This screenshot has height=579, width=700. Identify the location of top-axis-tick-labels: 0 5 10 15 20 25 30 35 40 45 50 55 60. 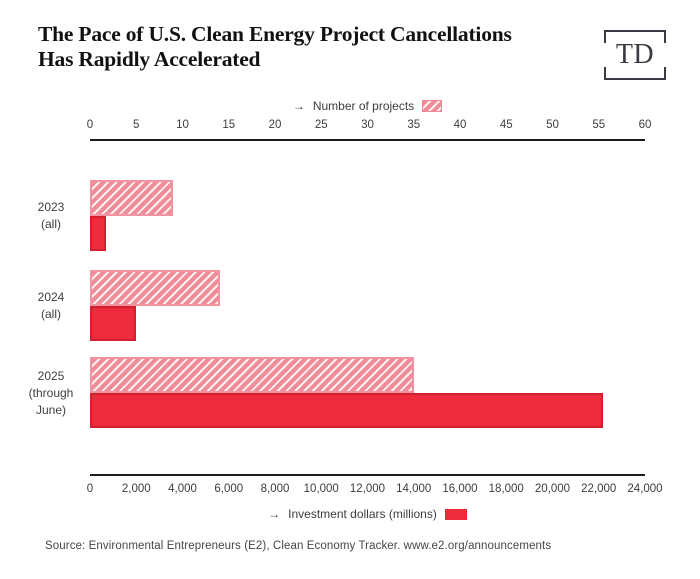
(369, 126).